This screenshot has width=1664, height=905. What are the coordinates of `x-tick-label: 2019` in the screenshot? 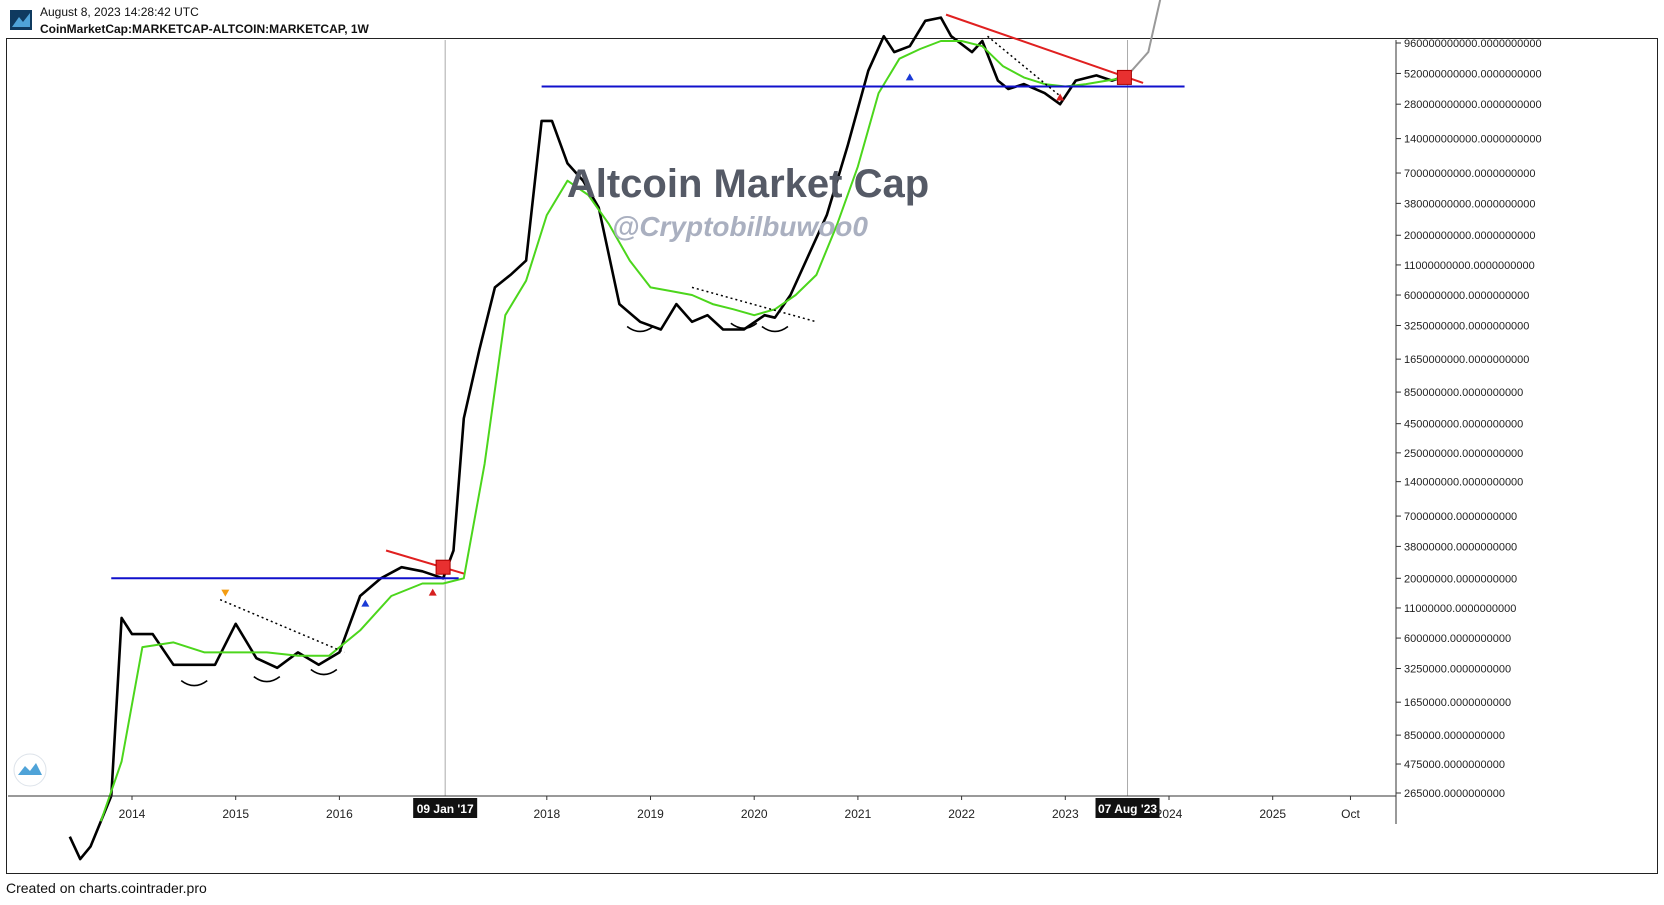 It's located at (650, 814).